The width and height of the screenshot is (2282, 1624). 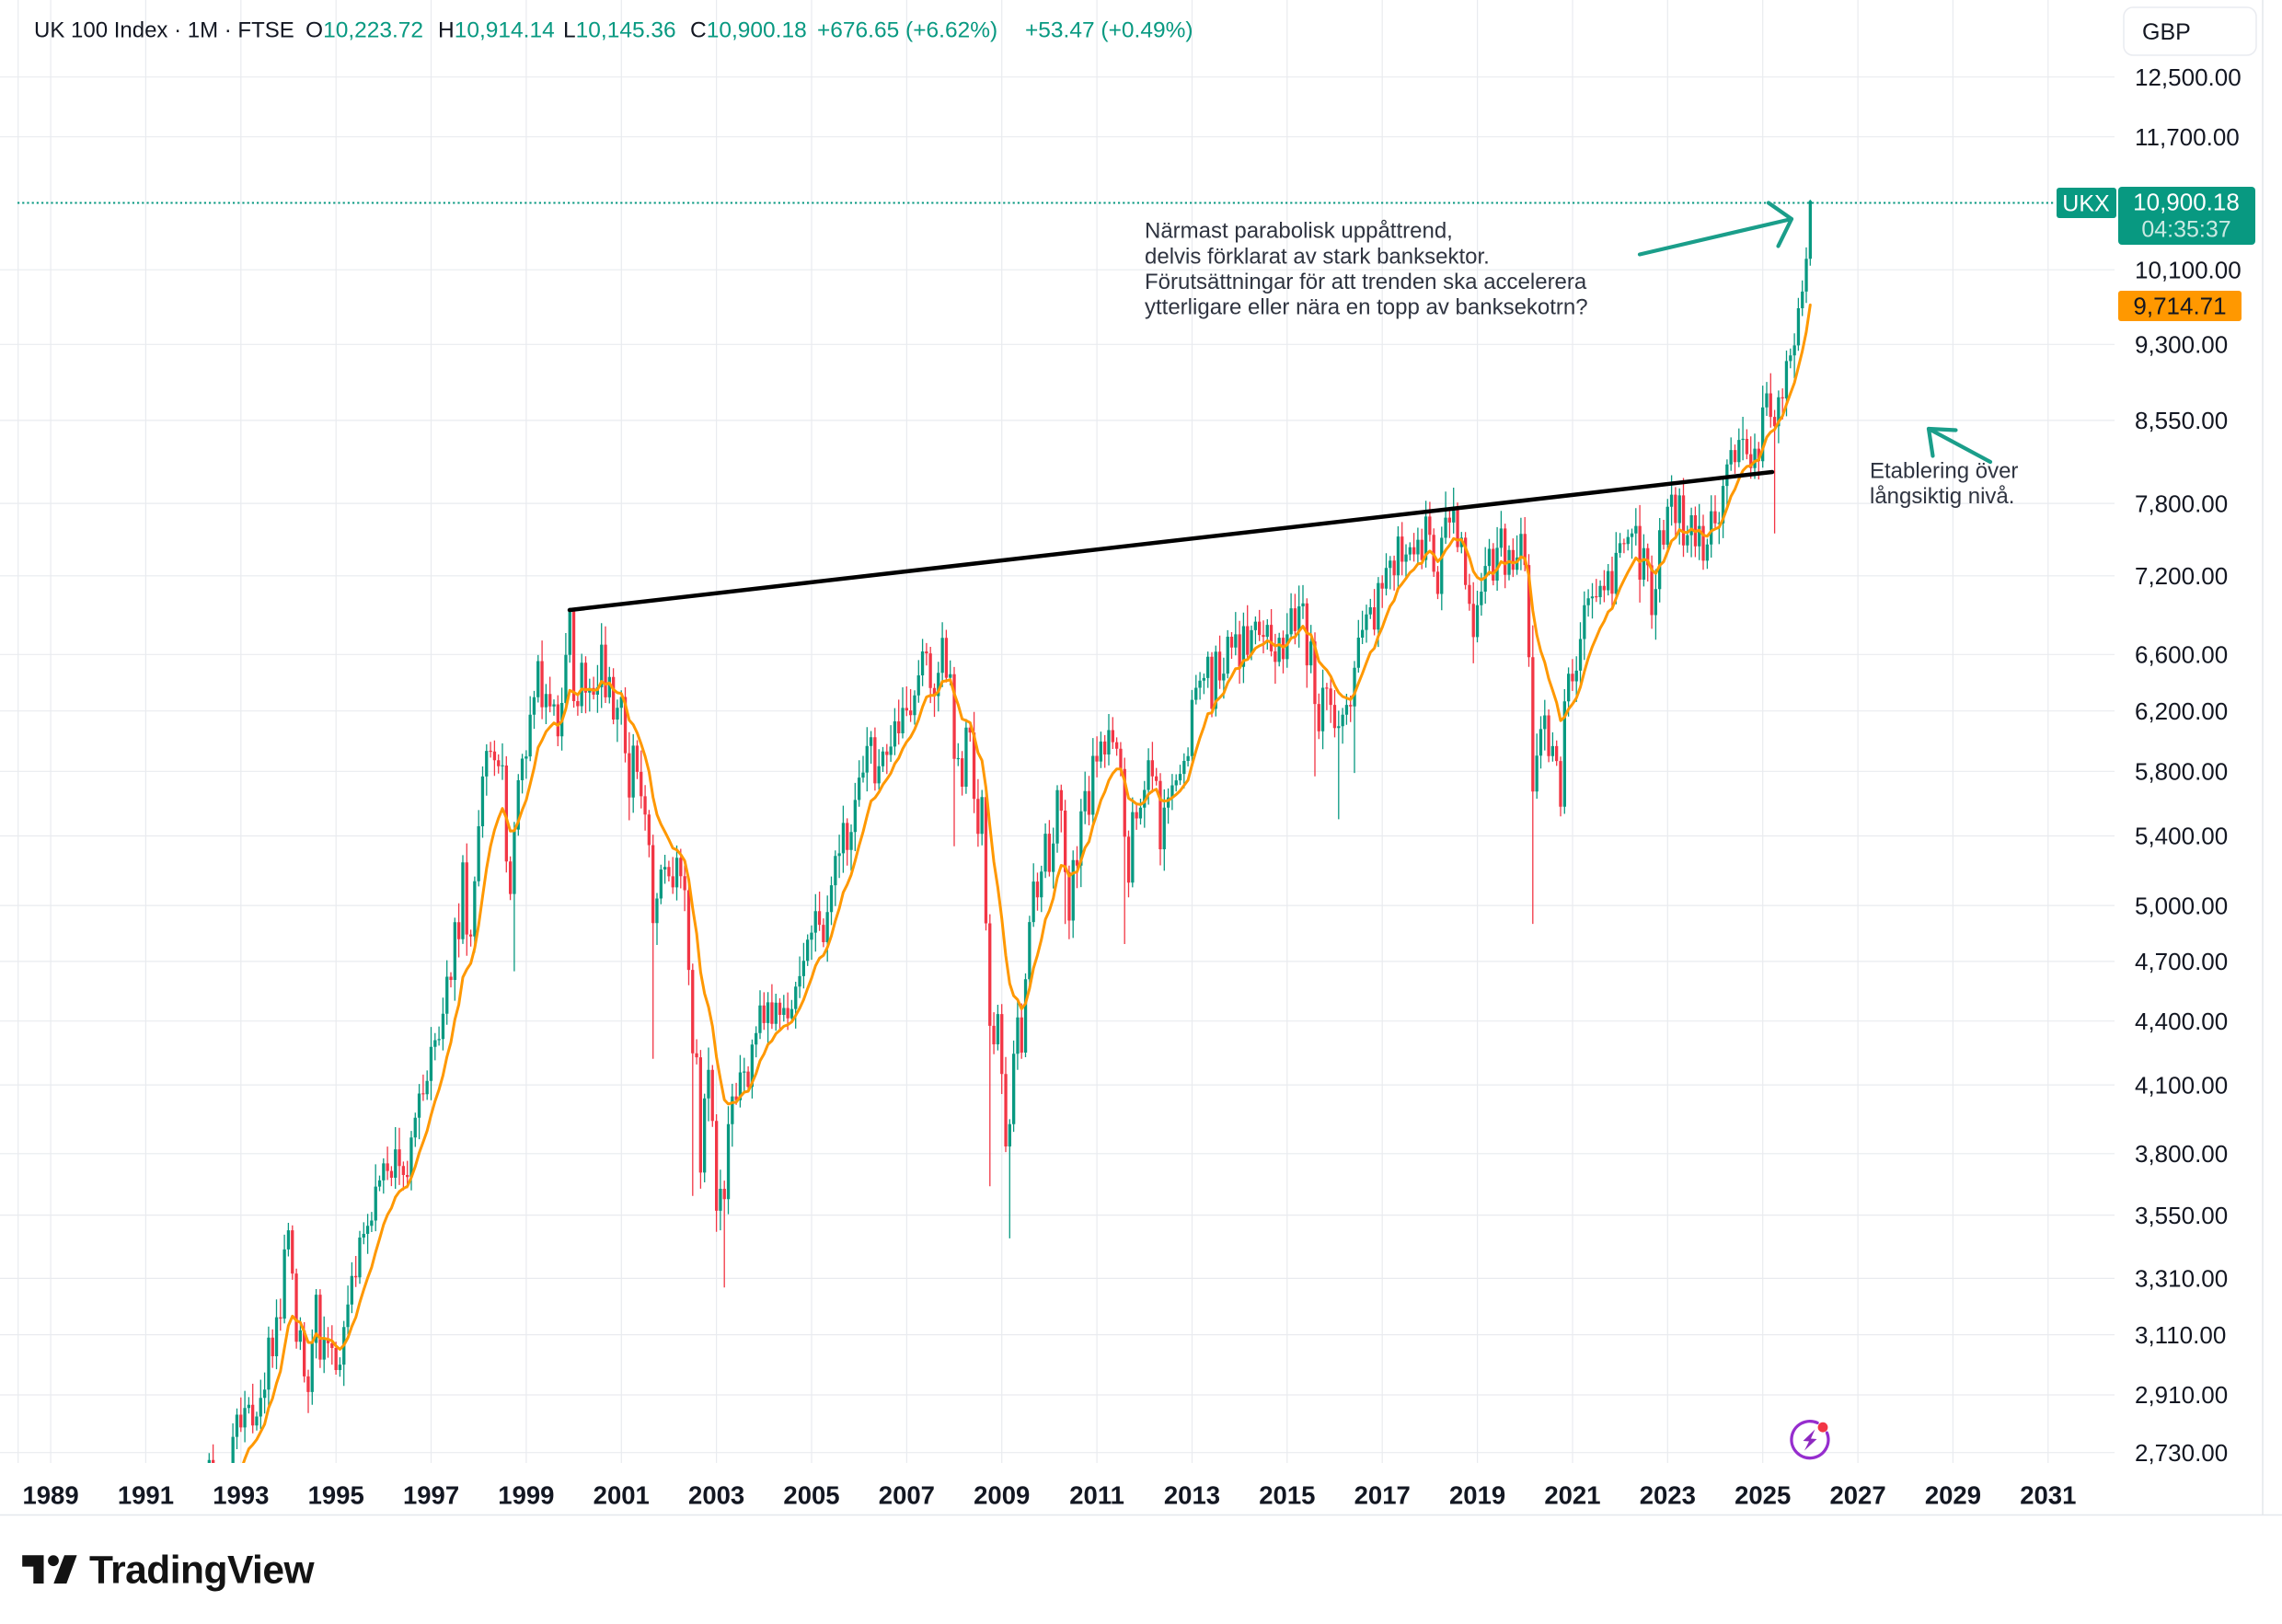 I want to click on svg-text: 6,200.00, so click(x=2182, y=711).